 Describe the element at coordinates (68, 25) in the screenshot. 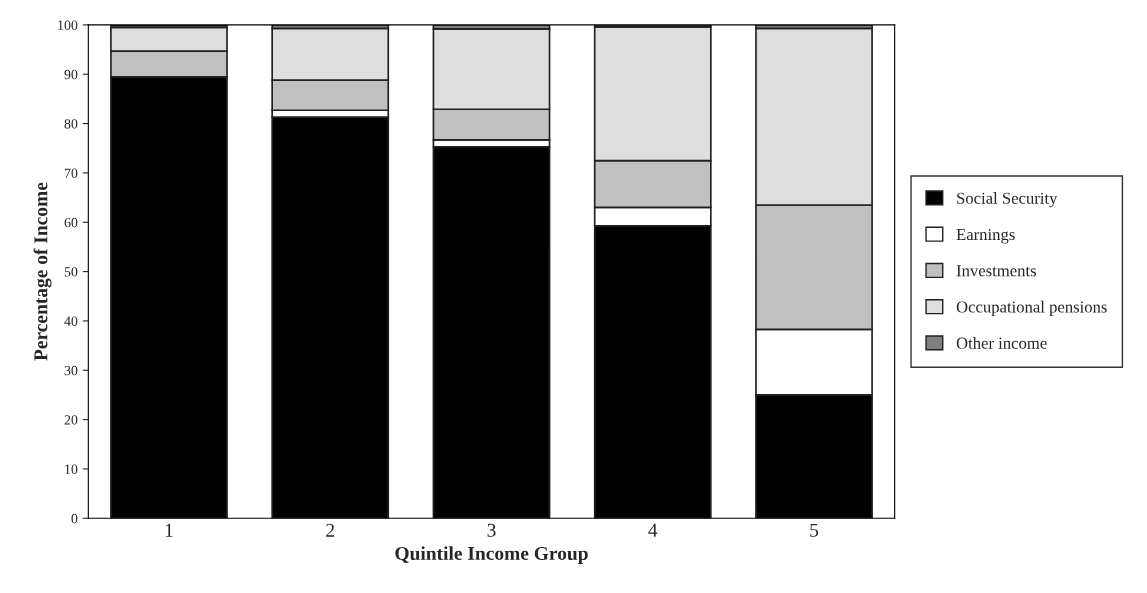

I see `y-tick-label: 100` at that location.